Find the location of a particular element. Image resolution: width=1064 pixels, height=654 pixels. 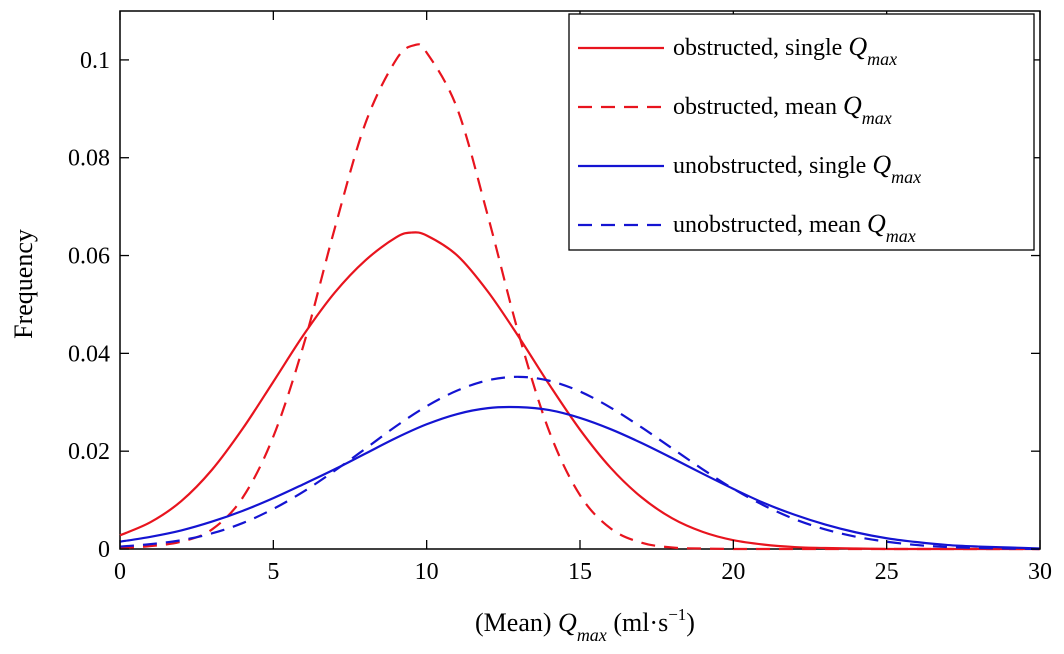

y-tick-label: 0 is located at coordinates (104, 550).